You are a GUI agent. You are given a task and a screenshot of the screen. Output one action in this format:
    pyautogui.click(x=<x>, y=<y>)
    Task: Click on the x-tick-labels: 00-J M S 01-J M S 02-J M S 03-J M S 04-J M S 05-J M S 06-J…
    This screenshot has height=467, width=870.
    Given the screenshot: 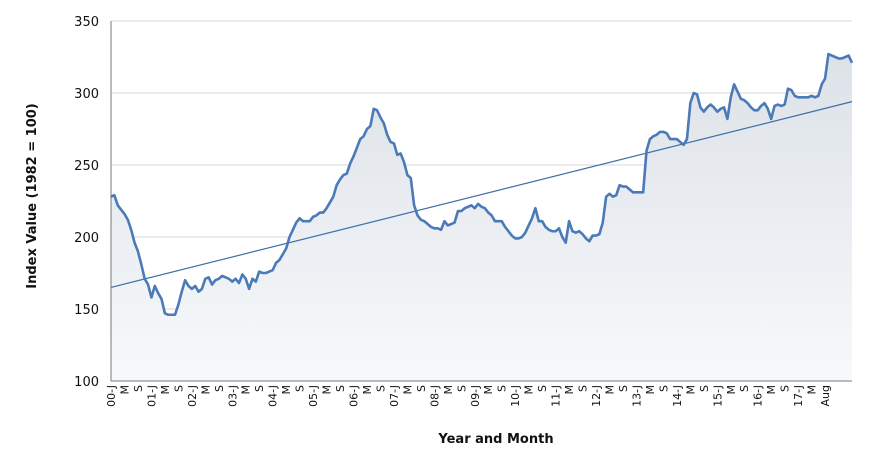 What is the action you would take?
    pyautogui.click(x=468, y=396)
    